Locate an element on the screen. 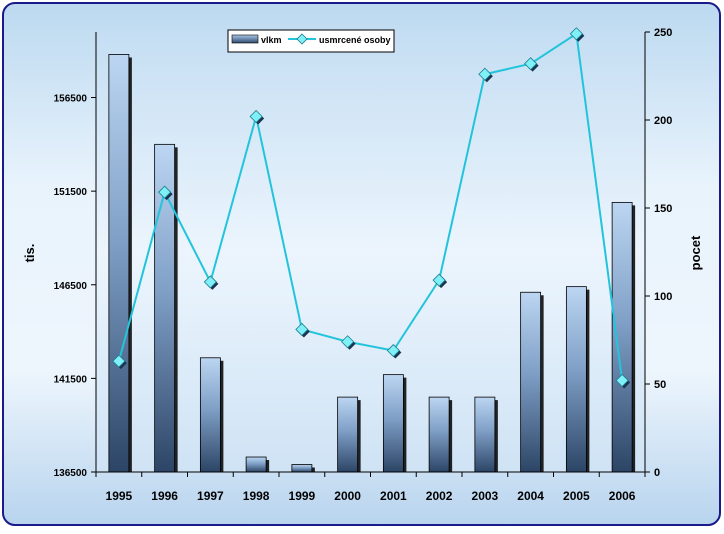  left-tick-labels: 136500 141500 146500 151500 156500 is located at coordinates (75, 286).